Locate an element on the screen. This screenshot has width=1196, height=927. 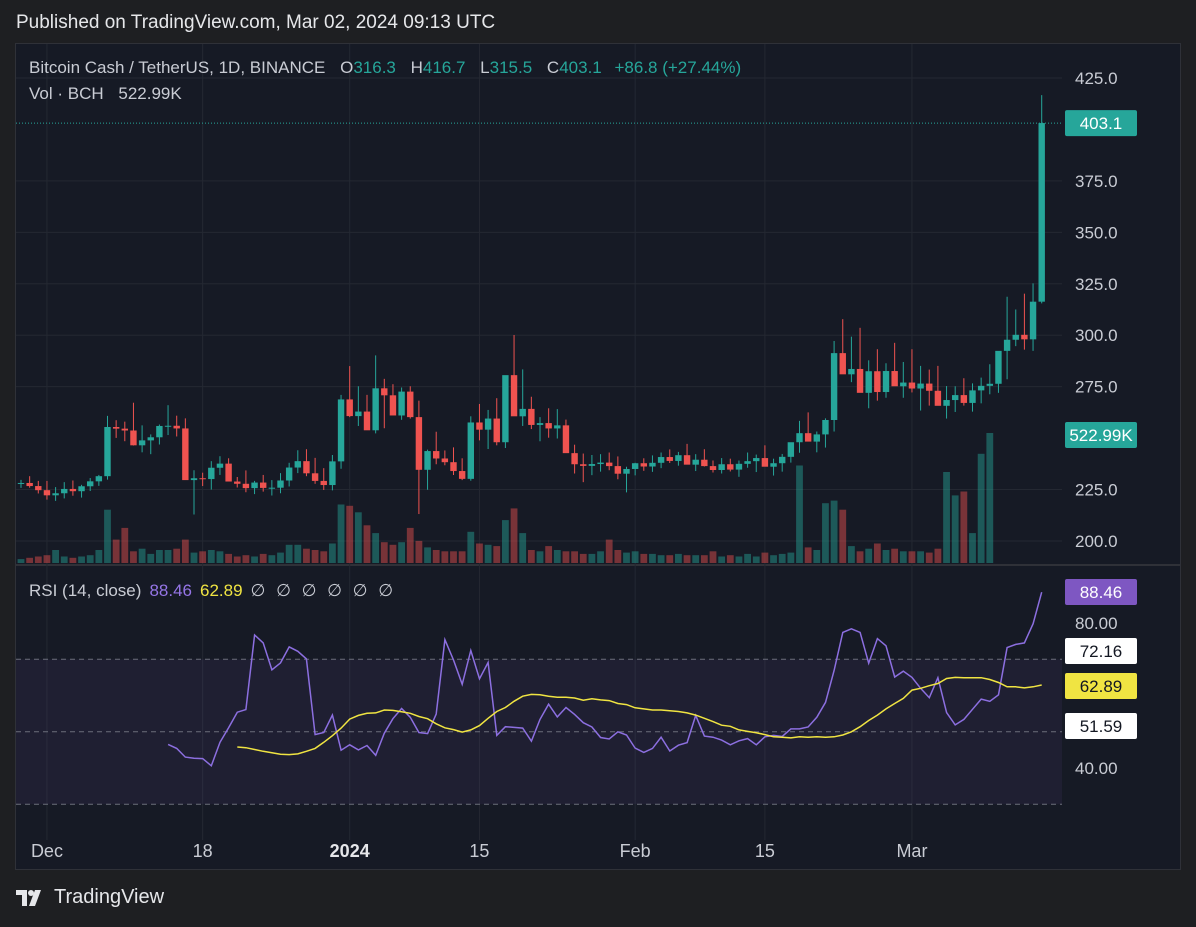
tradingview-brand: TradingView is located at coordinates (90, 897).